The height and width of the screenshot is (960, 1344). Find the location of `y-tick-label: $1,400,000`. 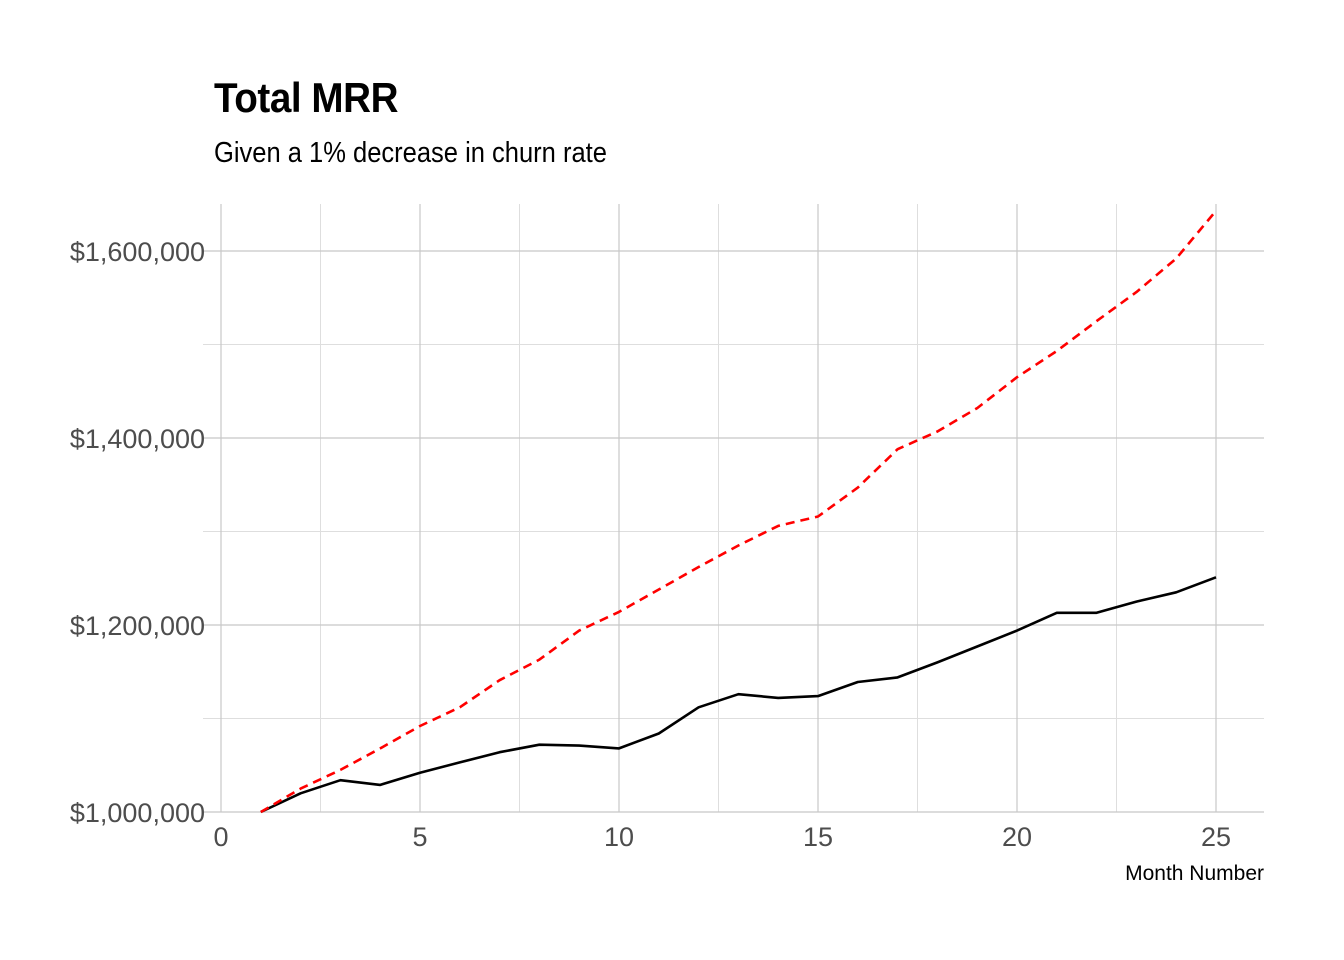

y-tick-label: $1,400,000 is located at coordinates (137, 439).